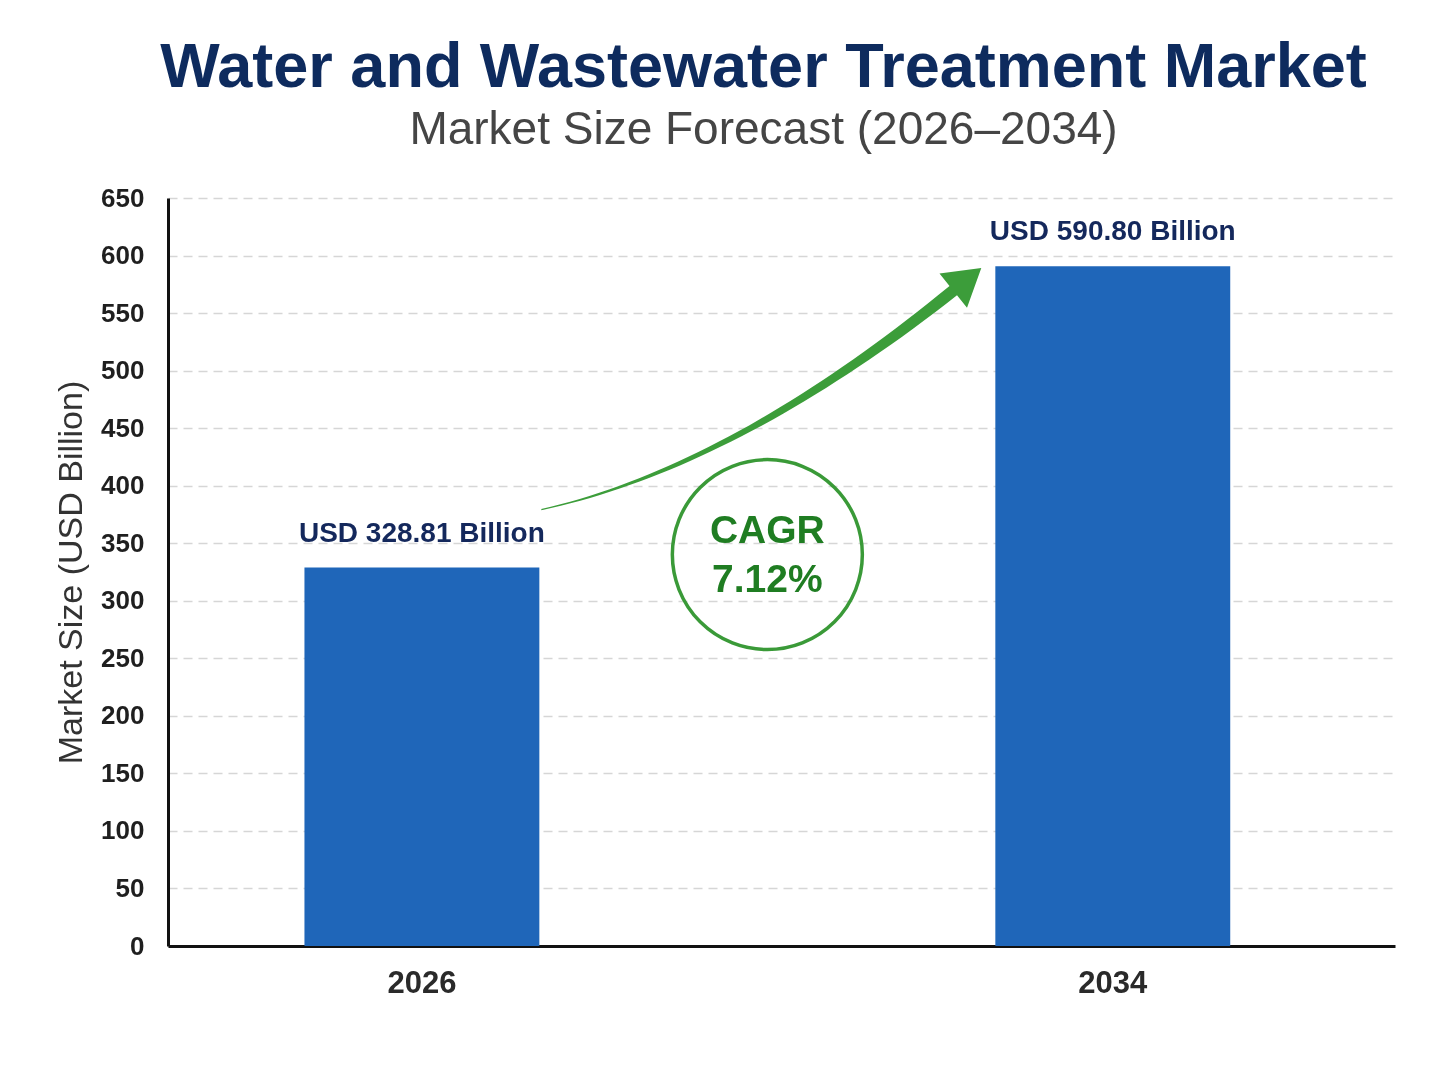 This screenshot has width=1448, height=1086. I want to click on y-tick-label: 450, so click(123, 427).